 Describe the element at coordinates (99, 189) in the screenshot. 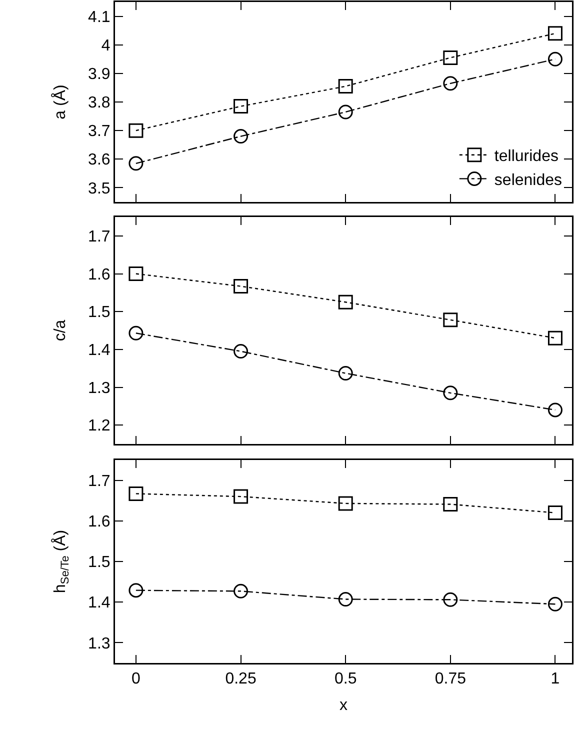

I see `y-tick-label: 3.5` at that location.